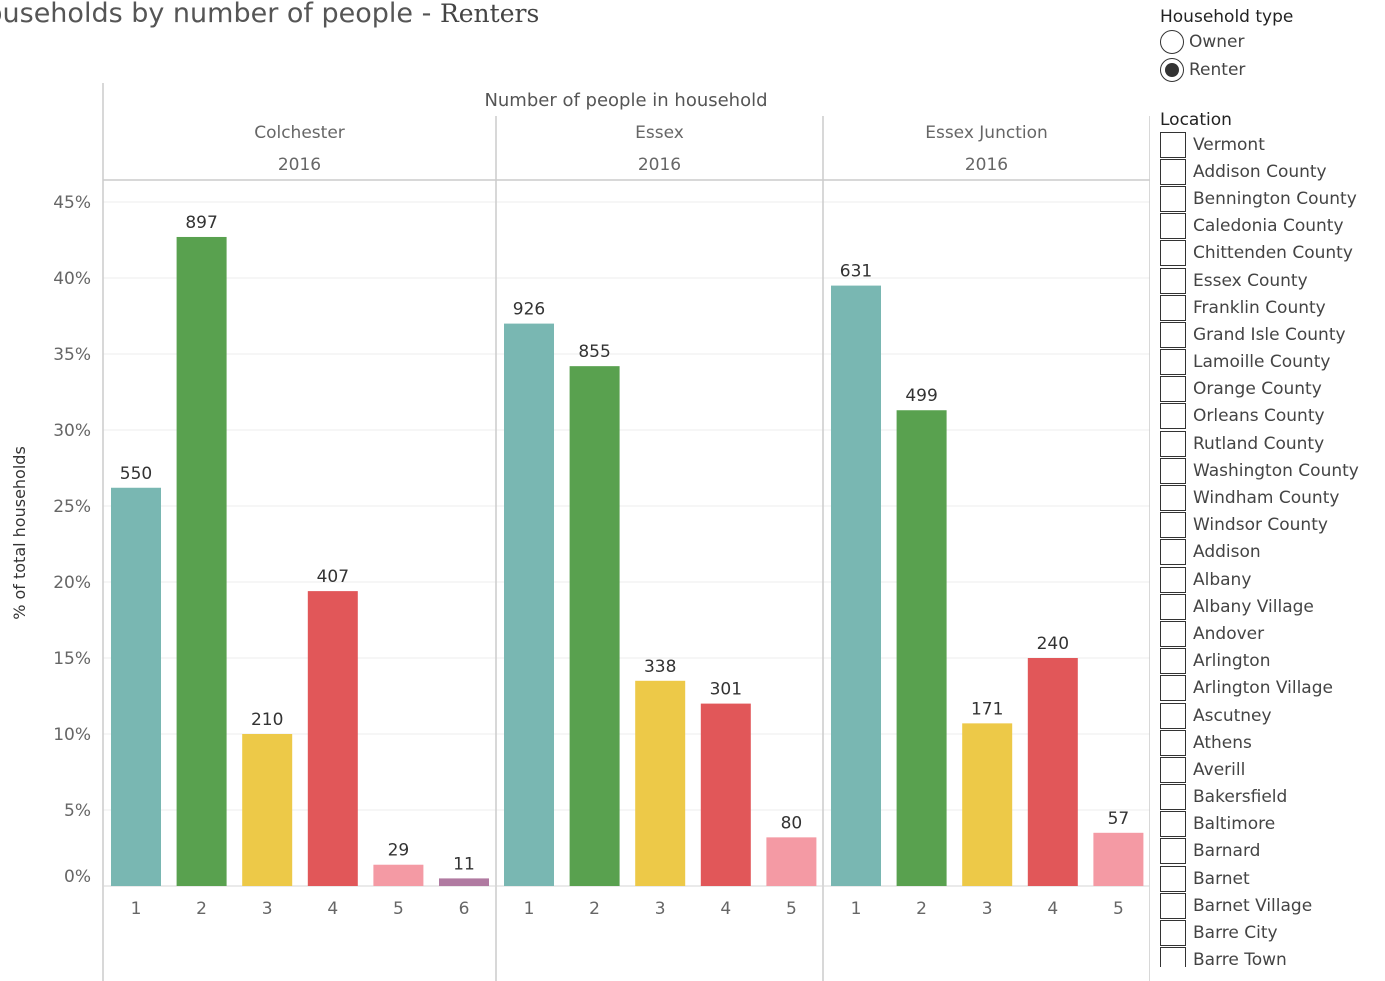 The height and width of the screenshot is (981, 1385). What do you see at coordinates (1272, 688) in the screenshot?
I see `location-item: Arlington Village` at bounding box center [1272, 688].